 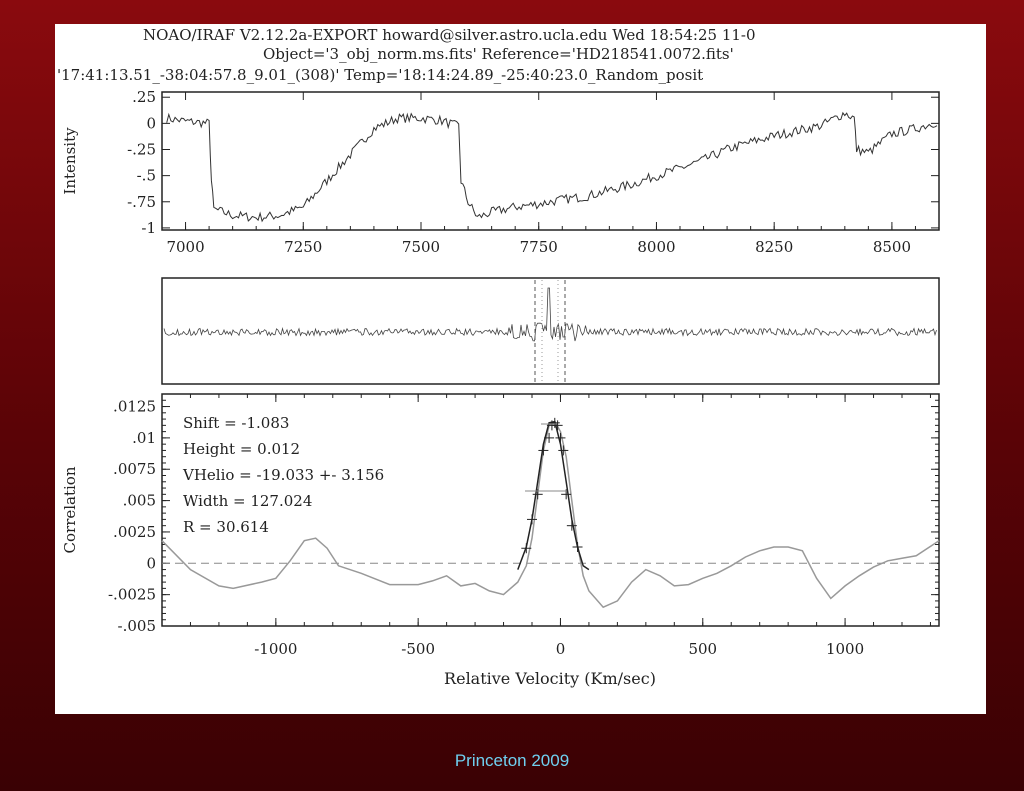 I want to click on ccf-overview-trace, so click(x=550, y=314).